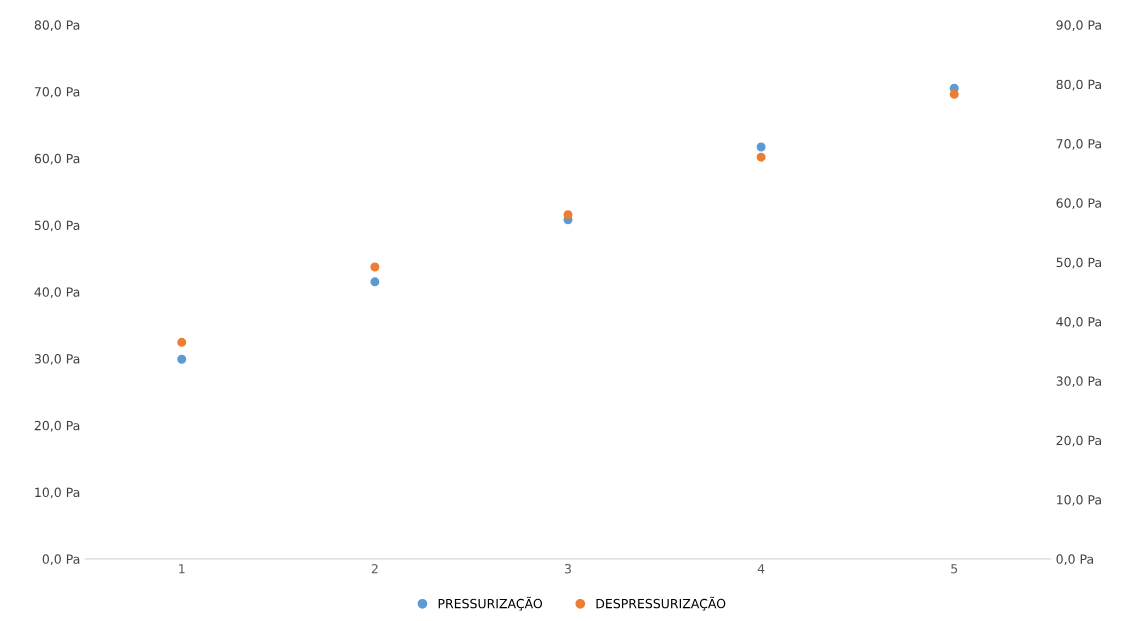 The width and height of the screenshot is (1136, 621). Describe the element at coordinates (1078, 85) in the screenshot. I see `y2-tick-label: 80,0 Pa` at that location.